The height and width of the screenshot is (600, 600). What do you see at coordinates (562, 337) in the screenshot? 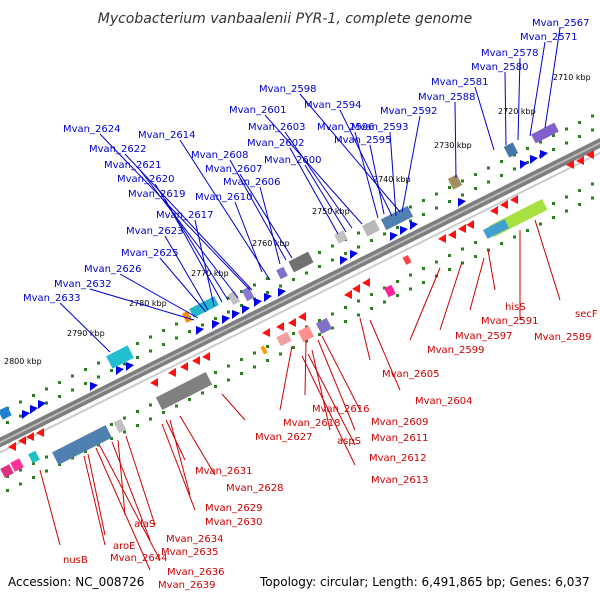
I see `reverse-gene-label: Mvan_2589` at bounding box center [562, 337].